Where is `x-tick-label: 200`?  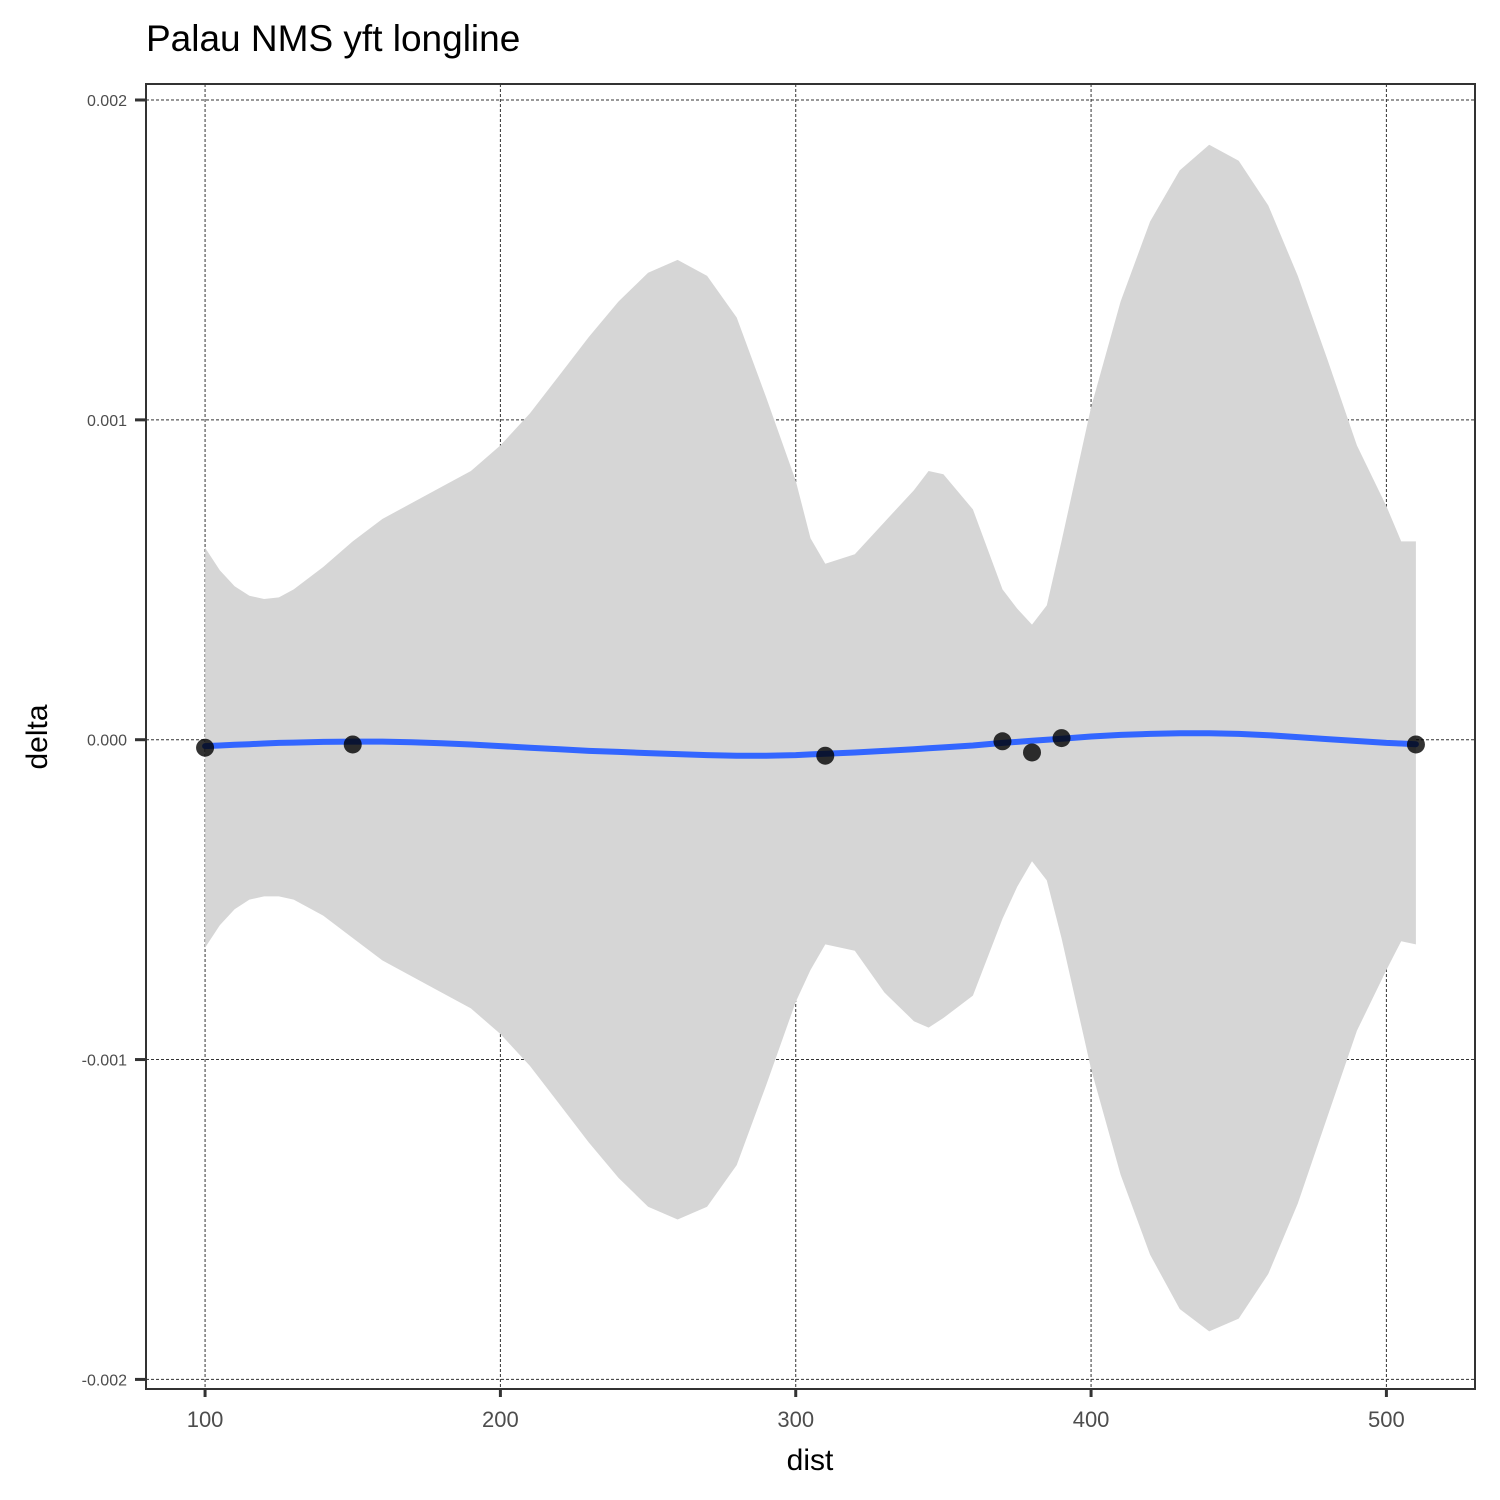
x-tick-label: 200 is located at coordinates (500, 1419).